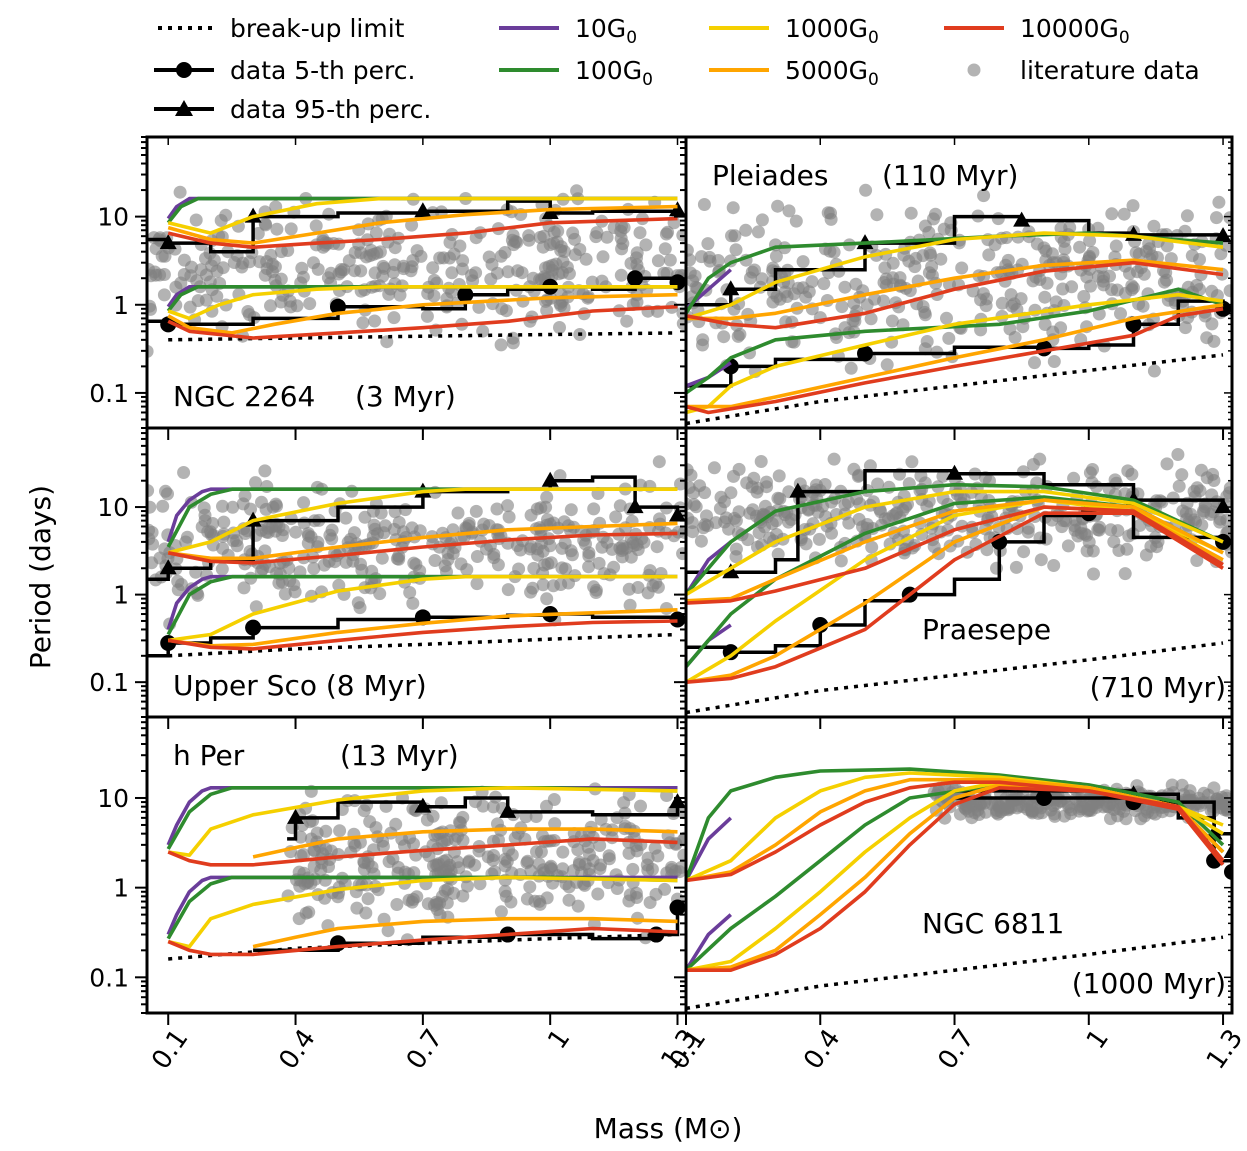  I want to click on literature-scatter, so click(416, 543).